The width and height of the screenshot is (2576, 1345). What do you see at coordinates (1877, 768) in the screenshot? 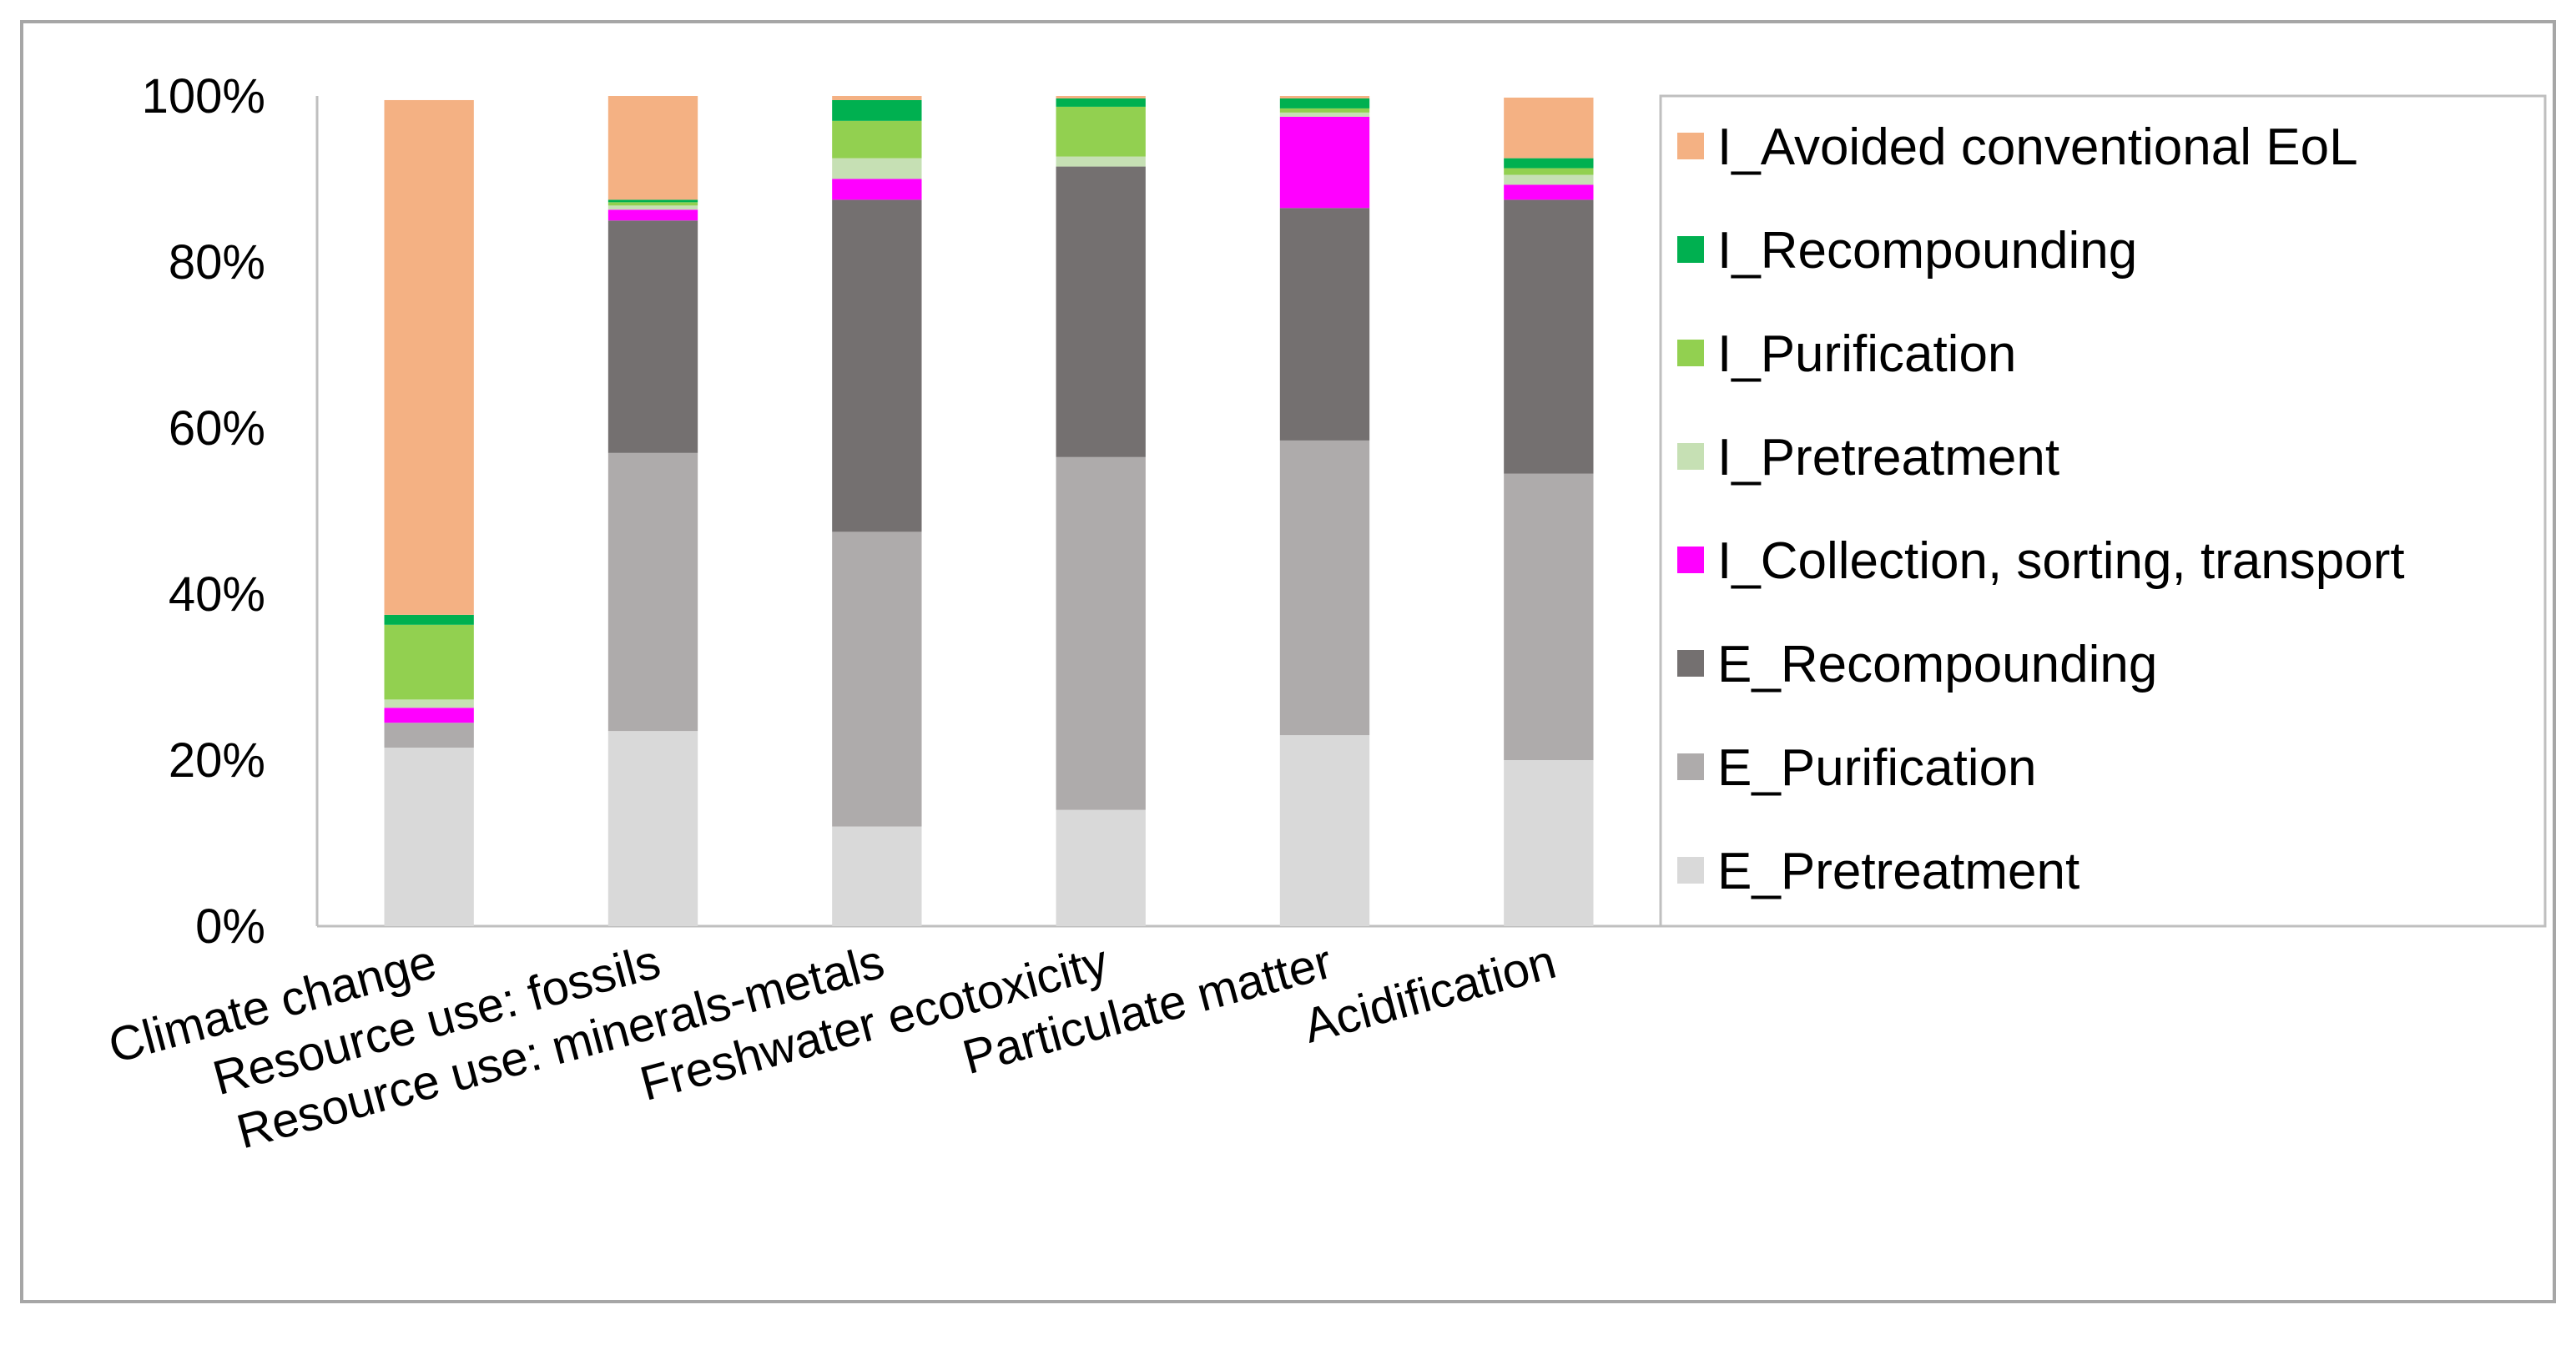
I see `legend-label: E_Purification` at bounding box center [1877, 768].